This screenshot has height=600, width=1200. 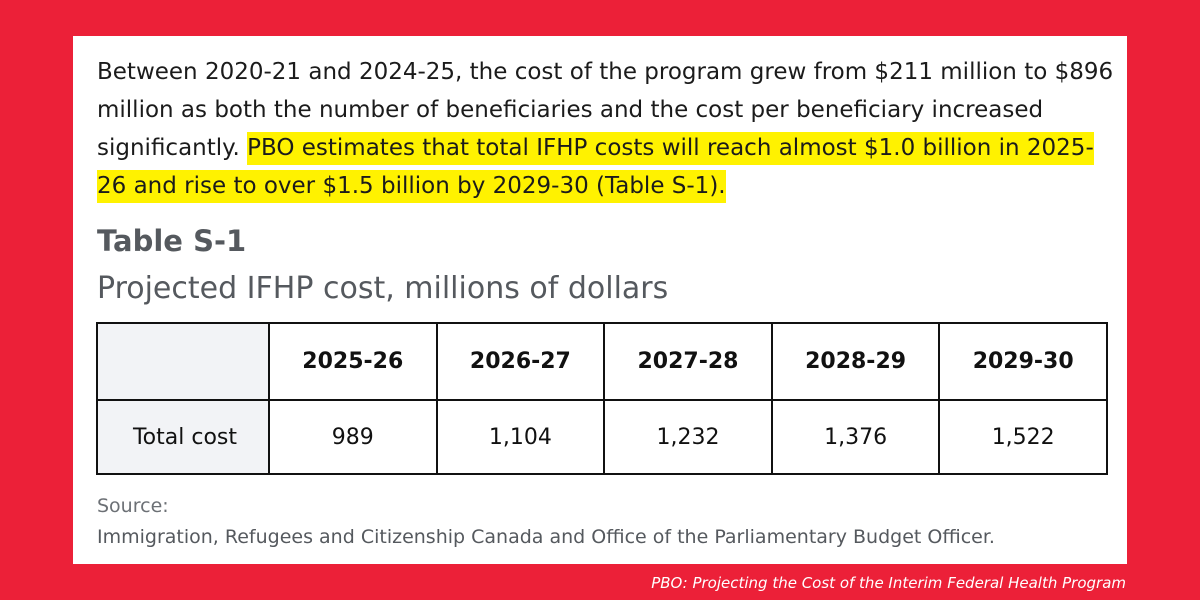 I want to click on column-header: 2027-28, so click(x=688, y=361).